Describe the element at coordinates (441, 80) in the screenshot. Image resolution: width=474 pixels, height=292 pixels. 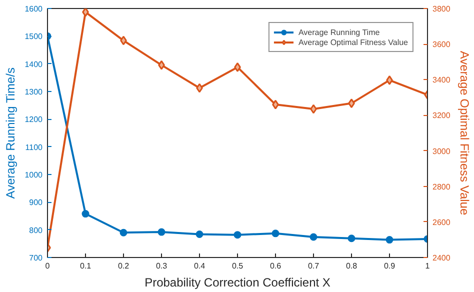
I see `y2-tick-label: 3400` at that location.